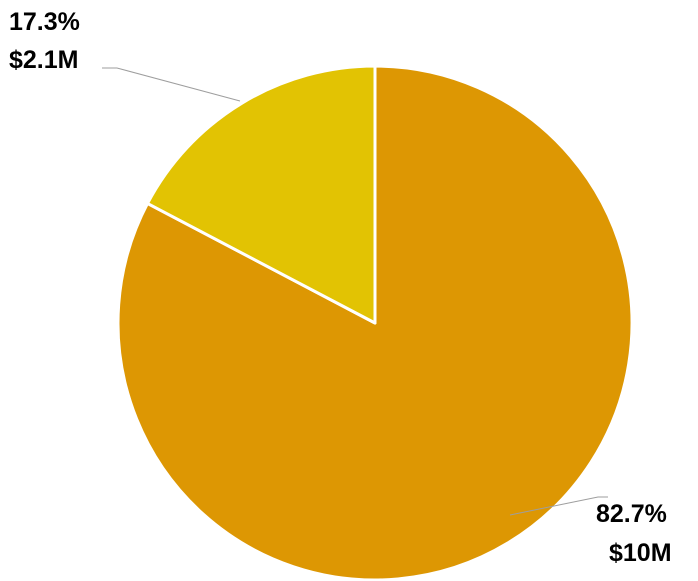  I want to click on slice-2-value-label: $2.1M, so click(43, 60).